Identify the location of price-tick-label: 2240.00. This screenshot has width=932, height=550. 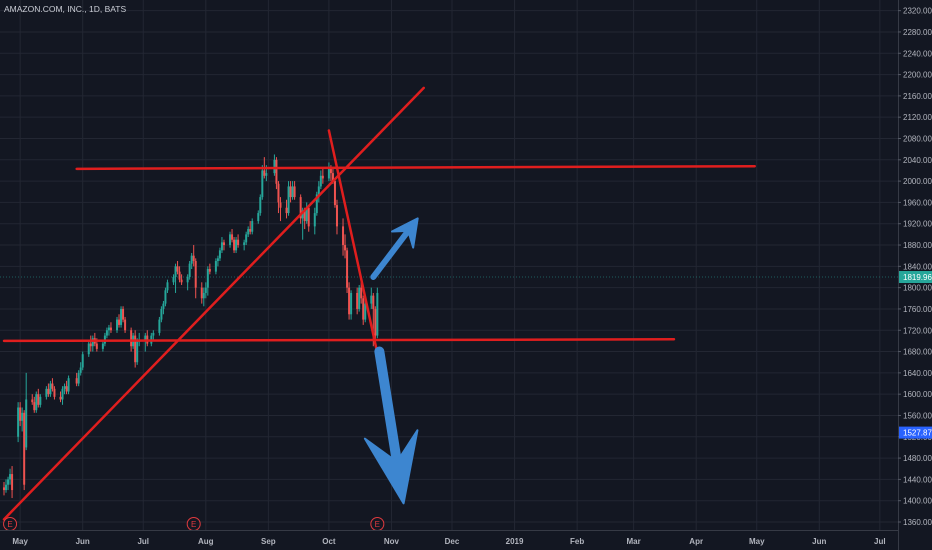
(917, 53).